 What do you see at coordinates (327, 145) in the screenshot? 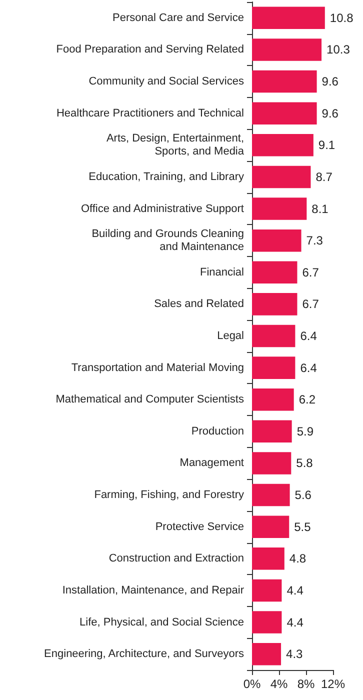
I see `data-label: 9.1` at bounding box center [327, 145].